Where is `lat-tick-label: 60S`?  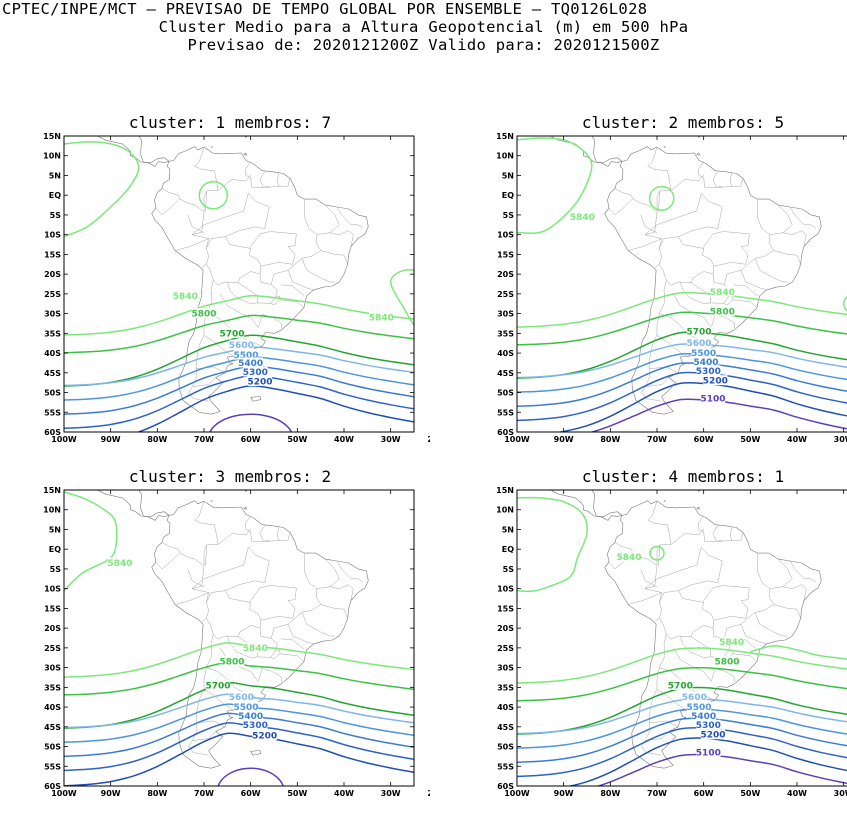
lat-tick-label: 60S is located at coordinates (505, 432).